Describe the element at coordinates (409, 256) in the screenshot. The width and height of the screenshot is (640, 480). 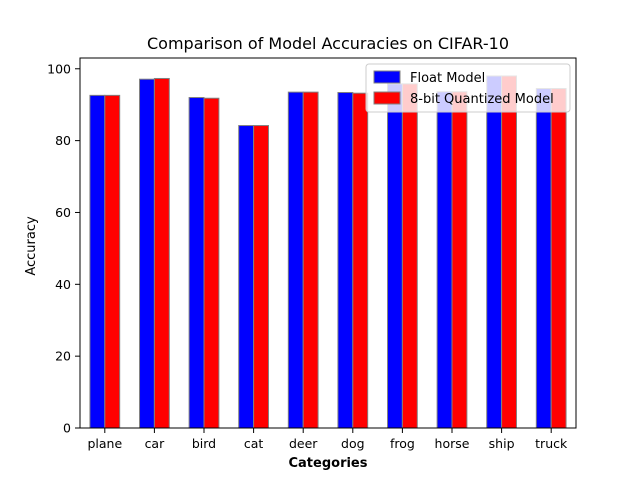
I see `bar-quantized-frog` at that location.